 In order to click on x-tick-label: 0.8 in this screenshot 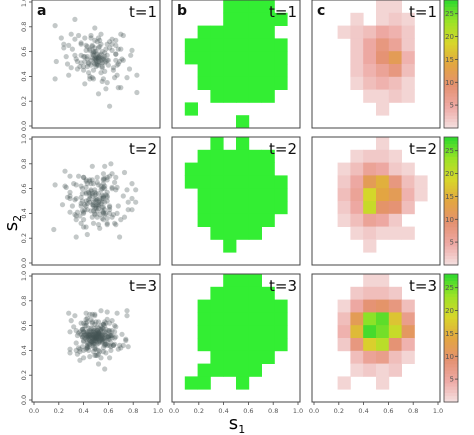, I will do `click(273, 411)`.